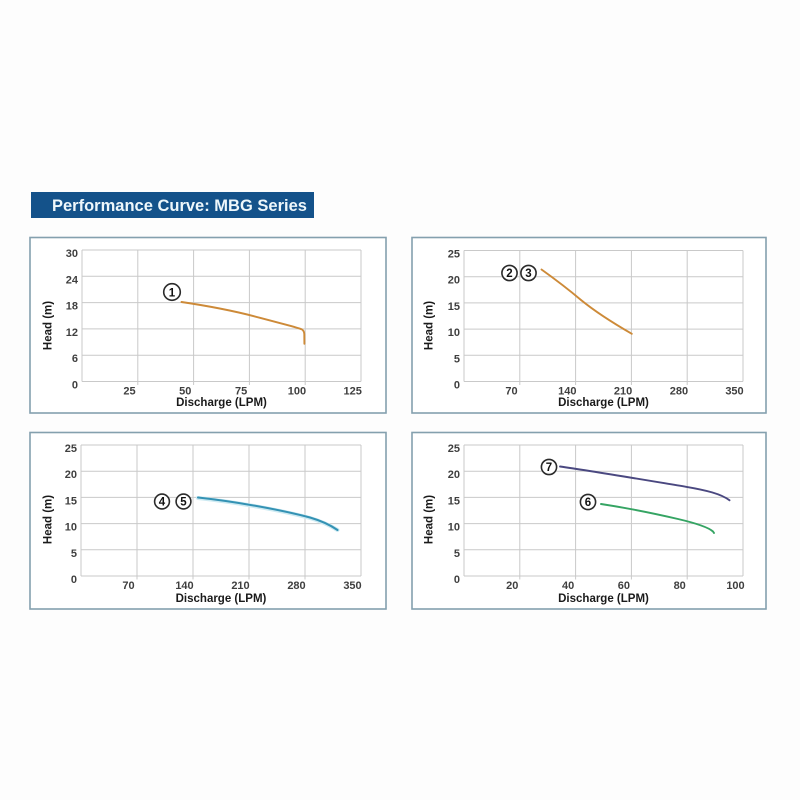 The image size is (800, 800). I want to click on svg-text: 4, so click(162, 503).